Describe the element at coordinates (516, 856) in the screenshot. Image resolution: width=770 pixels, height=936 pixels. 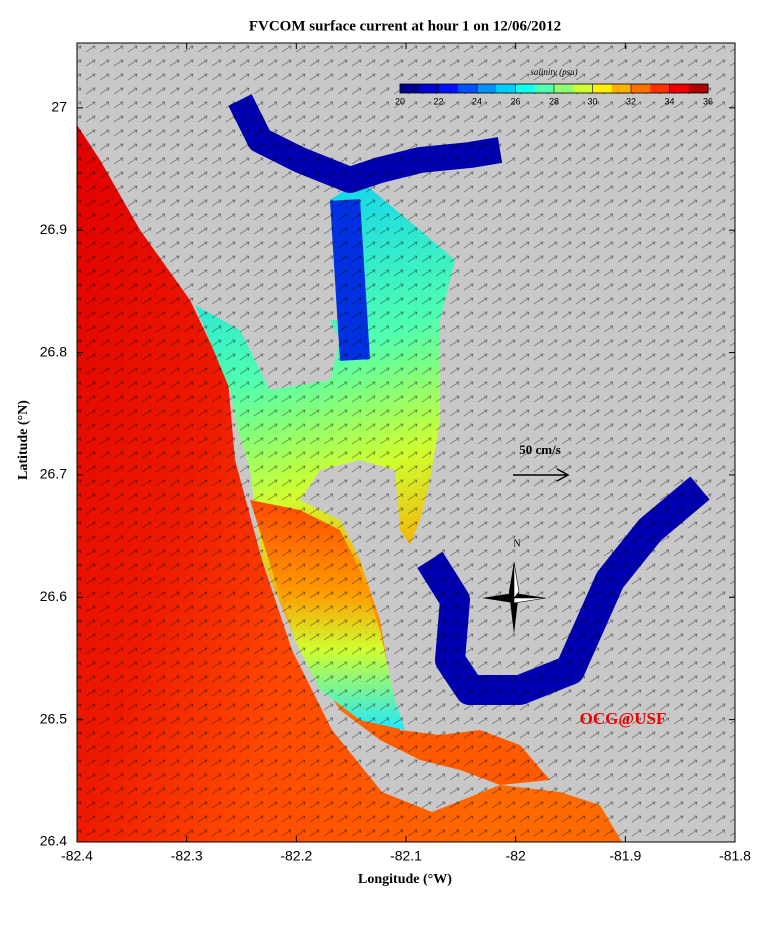
I see `x-tick-label: -82` at that location.